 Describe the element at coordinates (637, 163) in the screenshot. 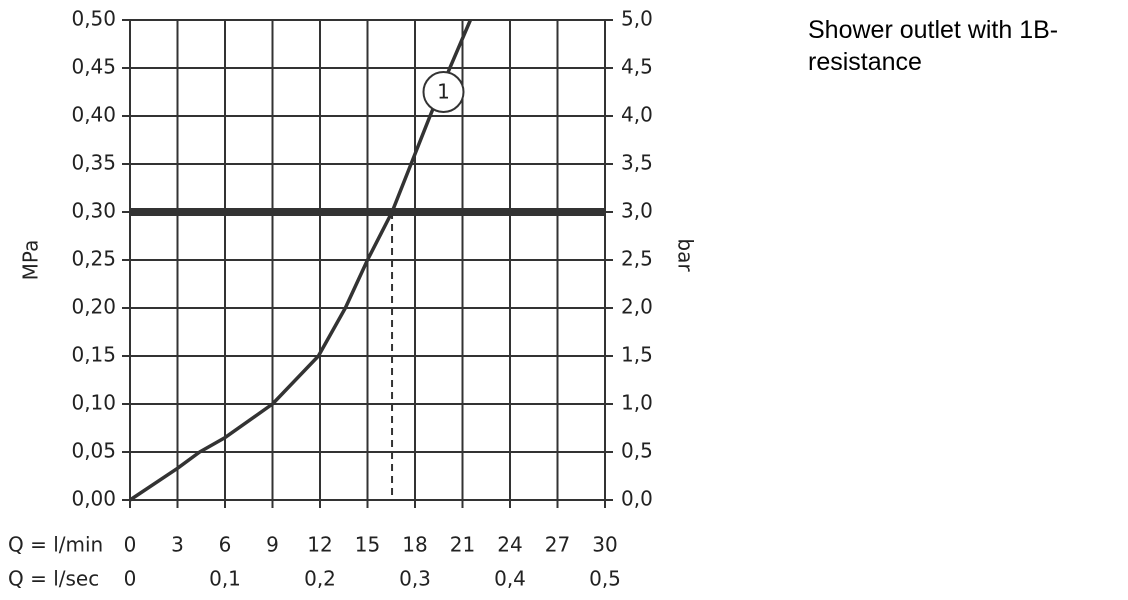

I see `y2-tick-label: 3,5` at that location.